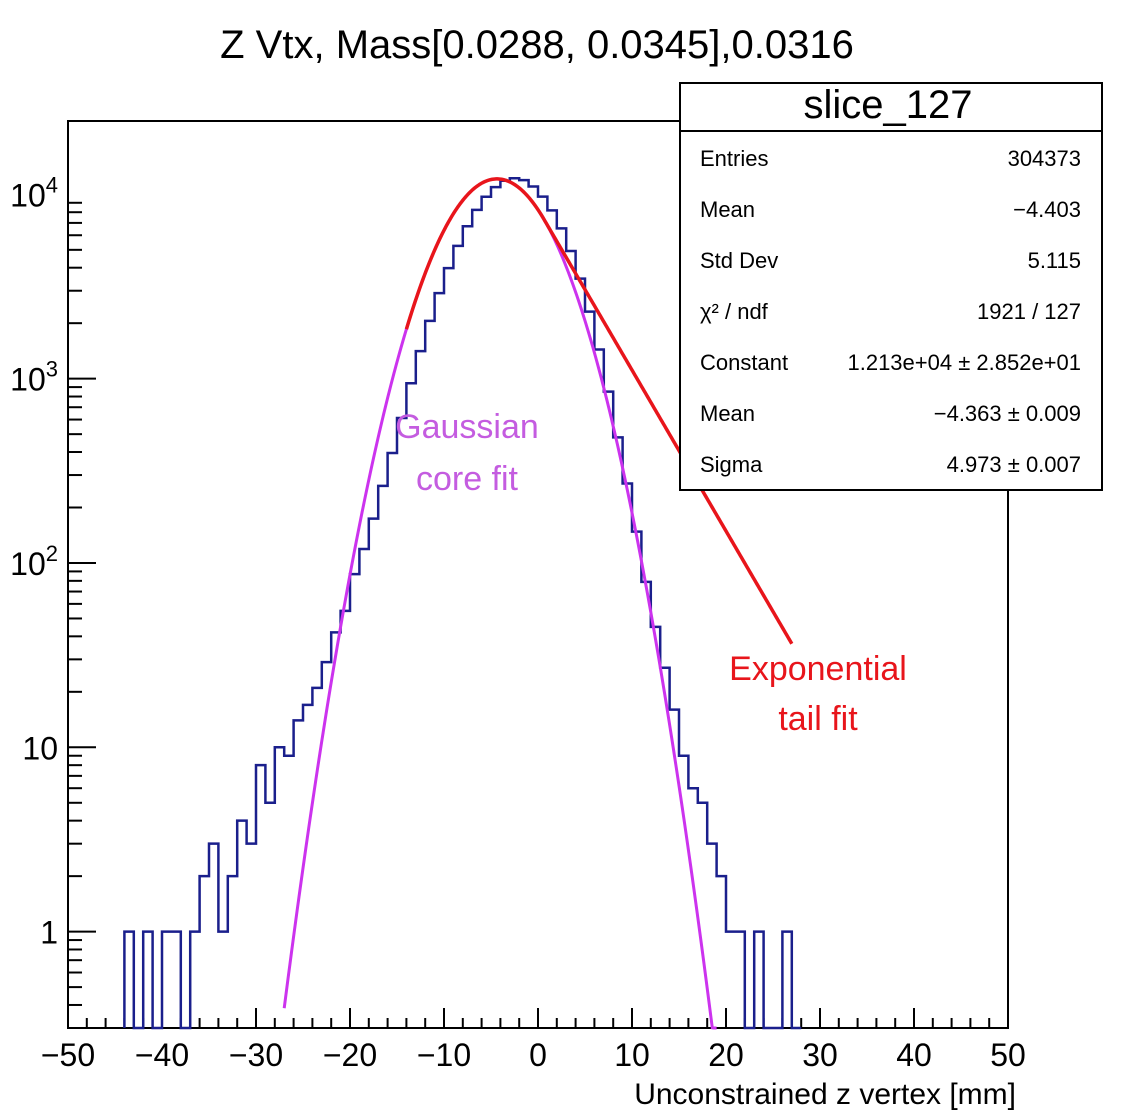  Describe the element at coordinates (49, 933) in the screenshot. I see `y-tick-label: 1` at that location.